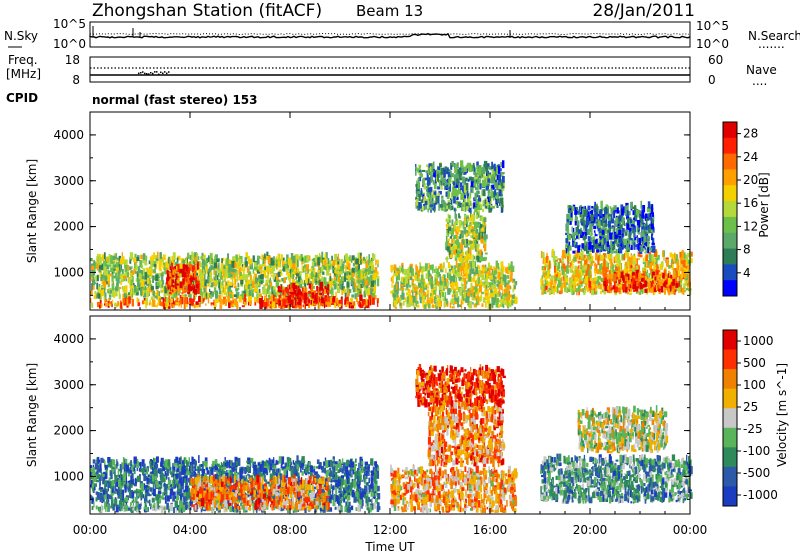  I want to click on freq-label: Freq., so click(23, 60).